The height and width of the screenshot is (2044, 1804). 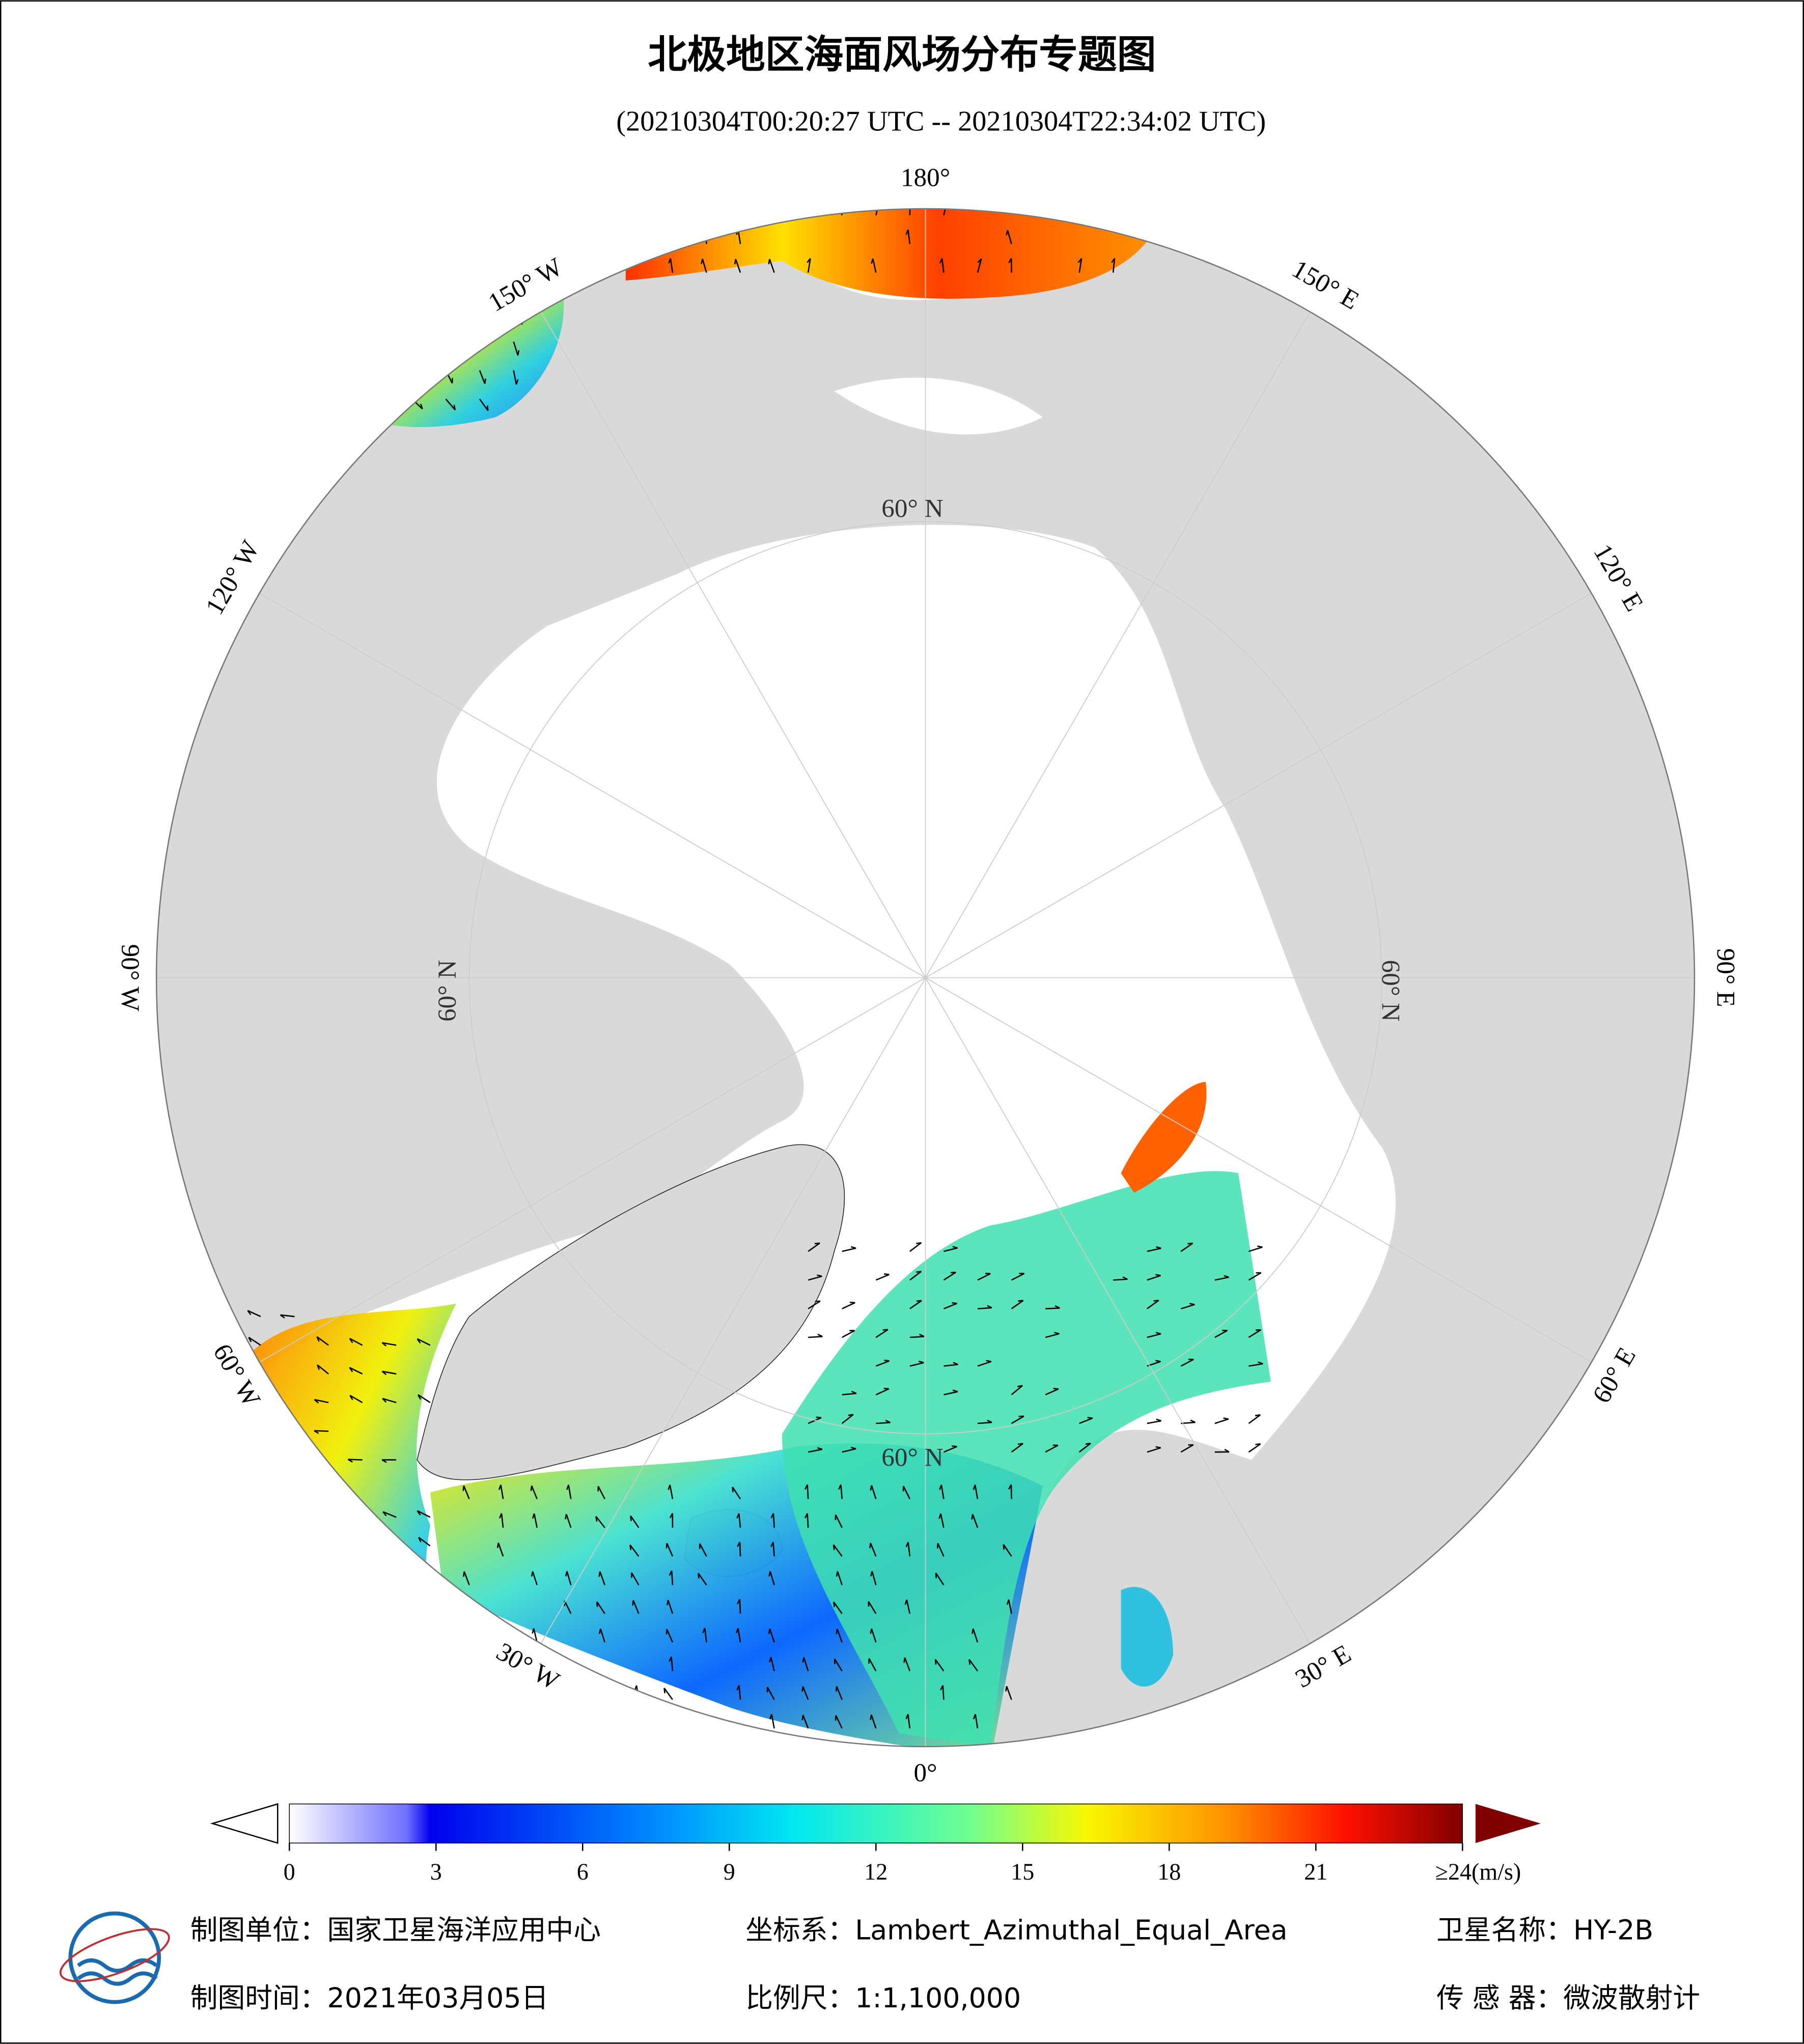 I want to click on colorbar-tick-label: 15, so click(x=1022, y=1872).